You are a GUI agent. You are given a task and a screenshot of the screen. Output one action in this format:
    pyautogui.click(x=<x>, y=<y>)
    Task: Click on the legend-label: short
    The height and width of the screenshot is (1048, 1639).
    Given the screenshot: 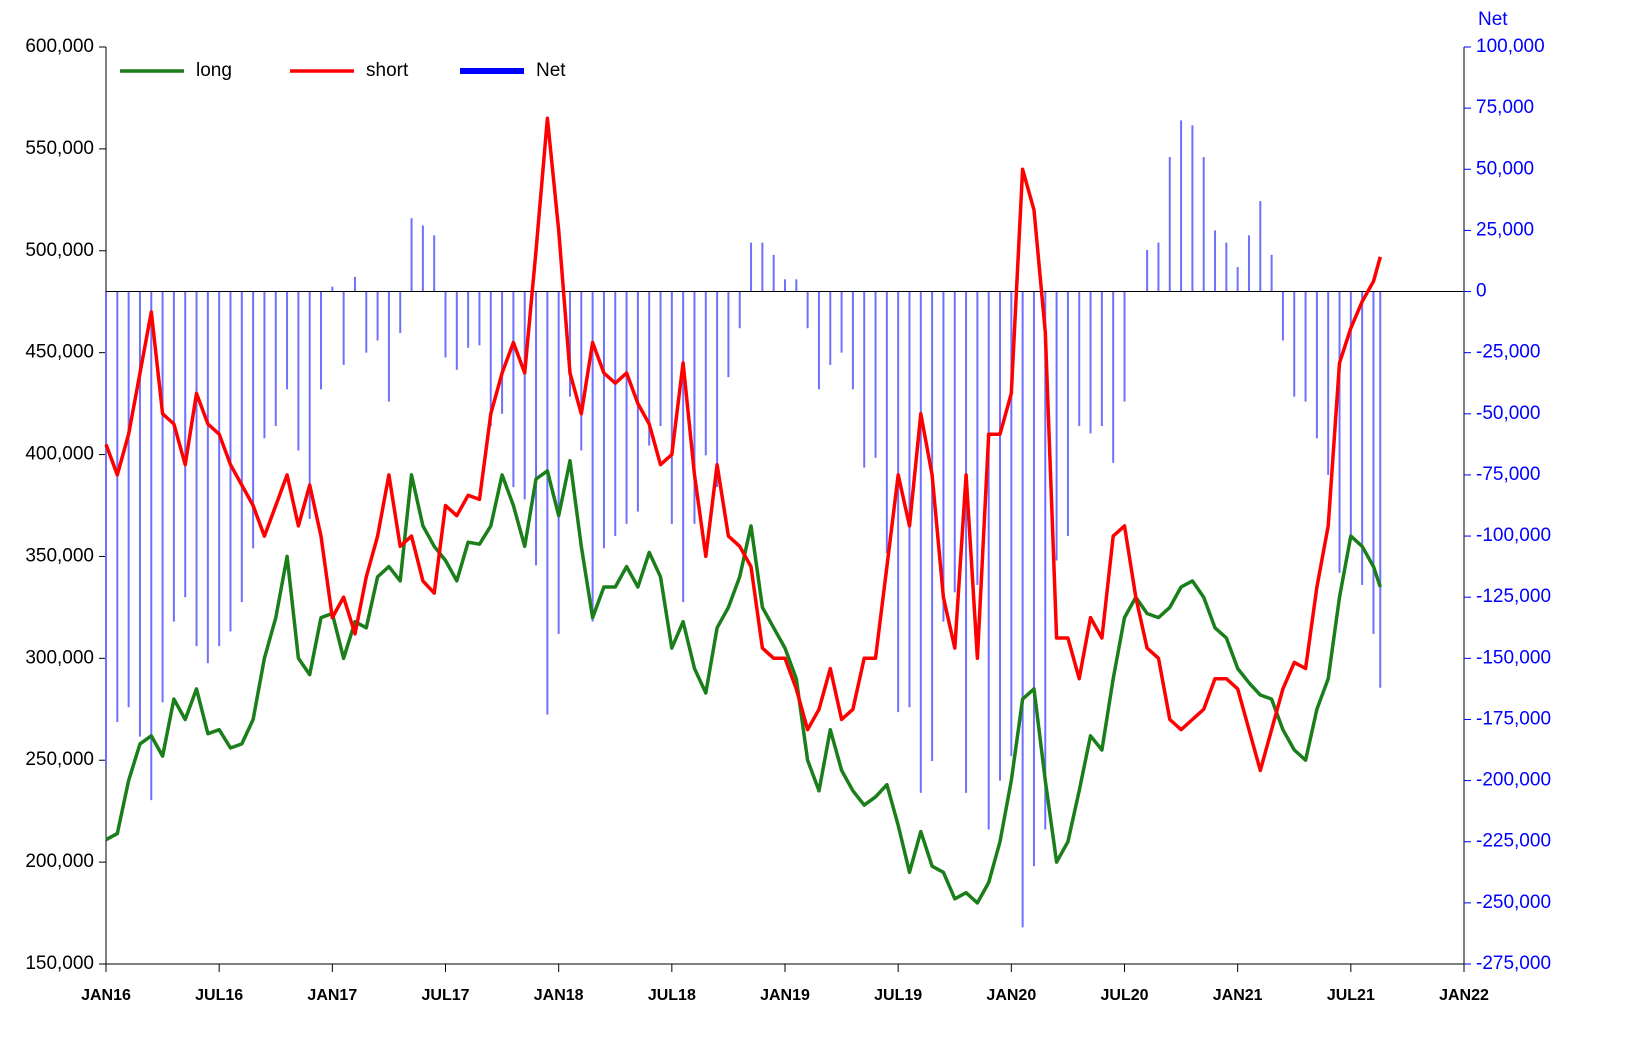 What is the action you would take?
    pyautogui.click(x=387, y=70)
    